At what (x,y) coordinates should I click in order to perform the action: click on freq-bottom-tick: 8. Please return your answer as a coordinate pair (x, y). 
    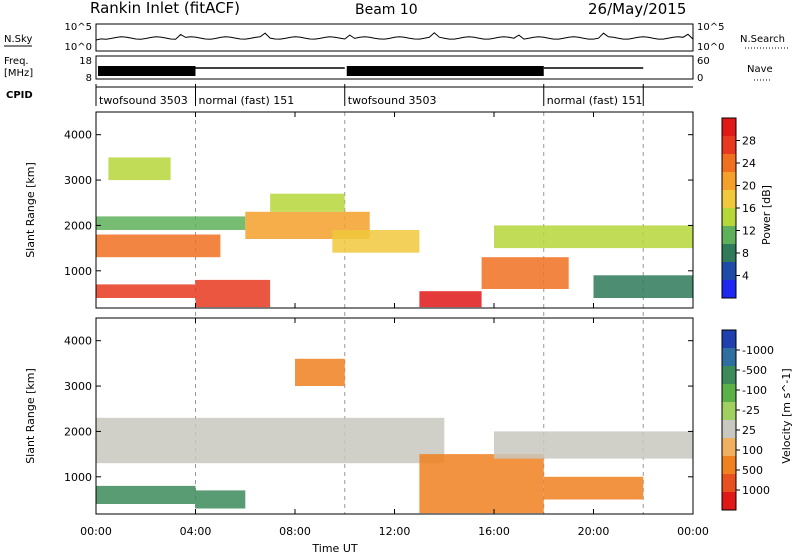
    Looking at the image, I should click on (89, 78).